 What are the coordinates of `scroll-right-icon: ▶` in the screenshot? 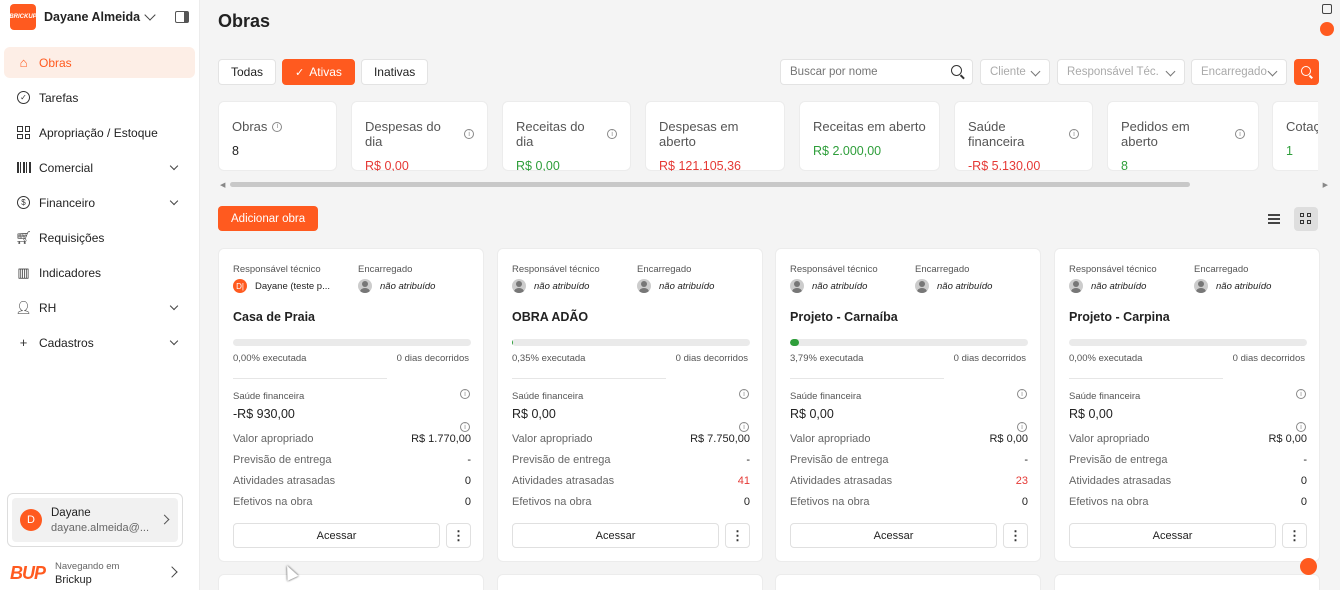 It's located at (1325, 185).